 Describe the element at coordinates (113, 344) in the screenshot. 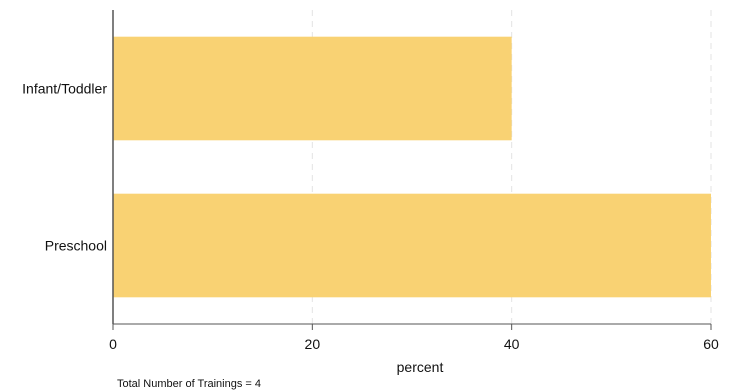

I see `x-tick-label-0: 0` at that location.